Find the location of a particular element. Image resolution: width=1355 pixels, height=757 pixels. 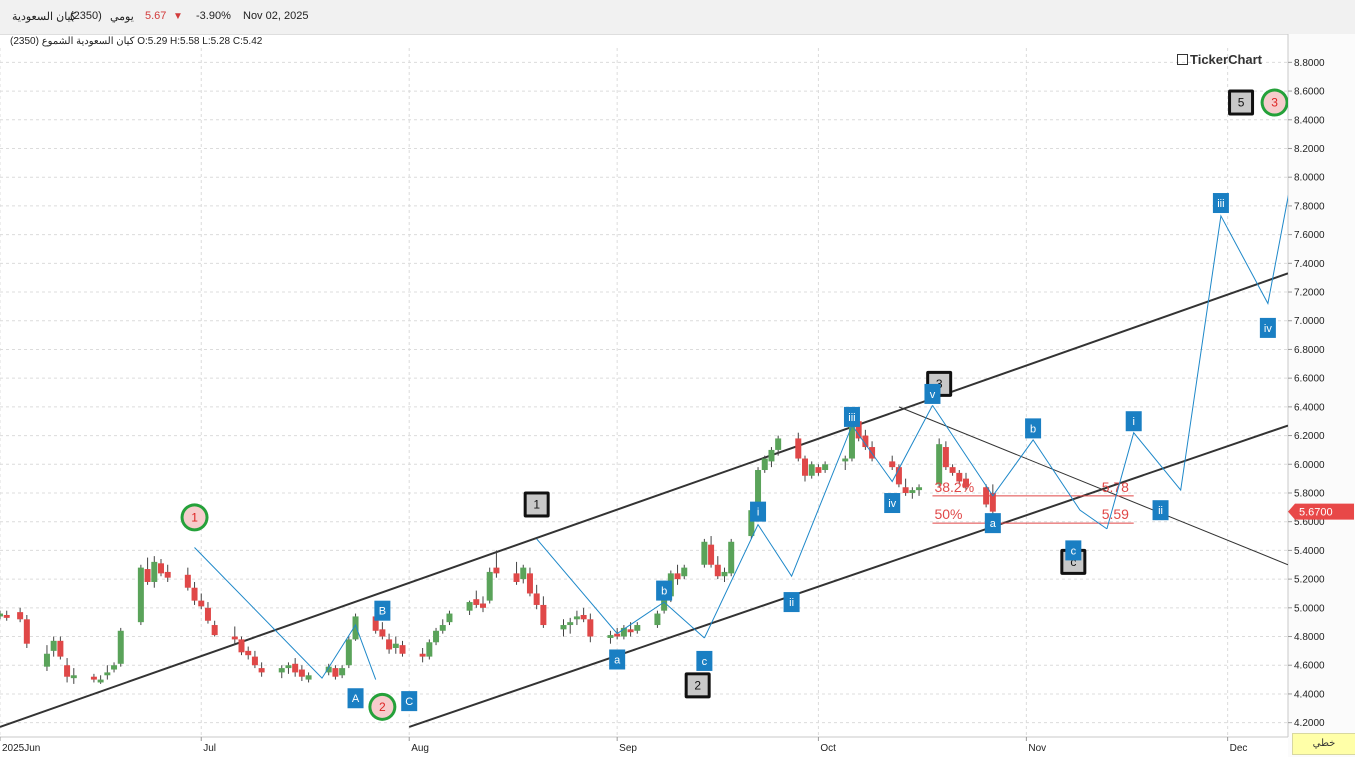

y-tick-label: 6.2000 is located at coordinates (1309, 436).